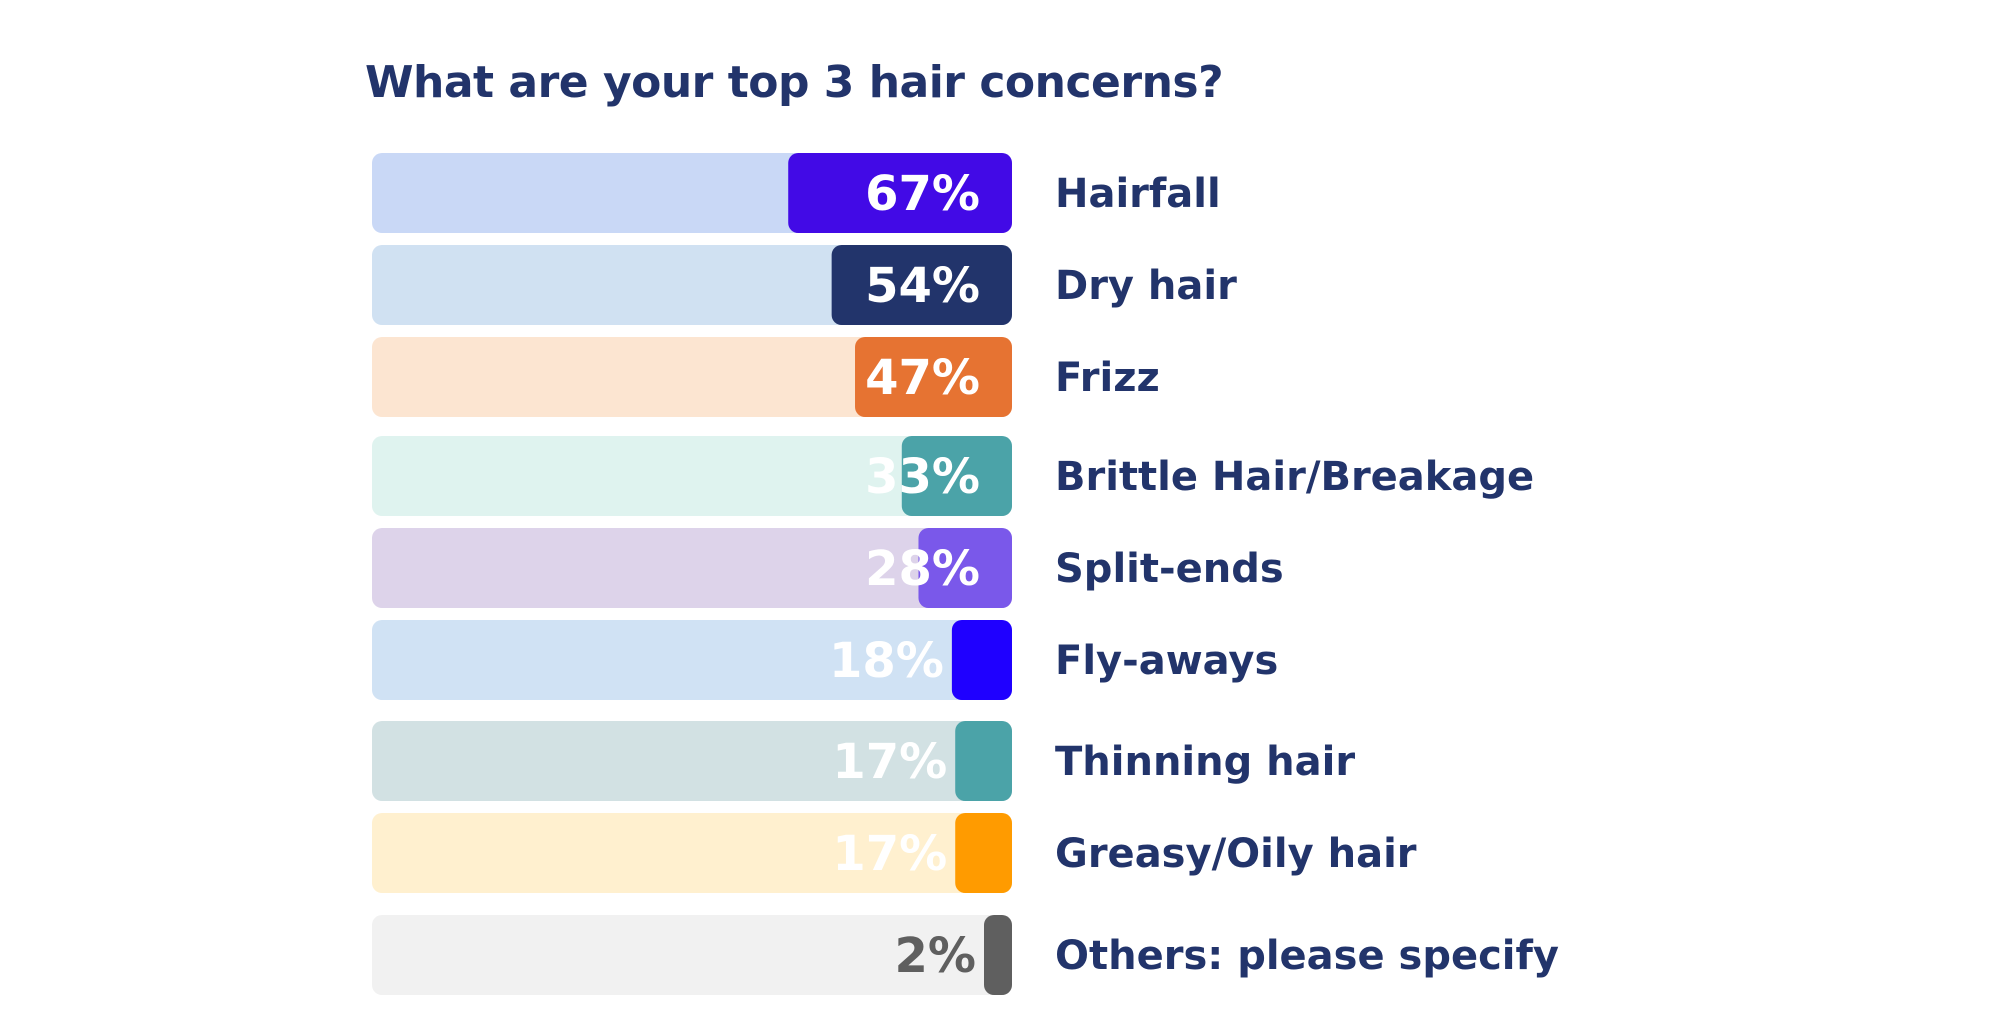 This screenshot has width=1999, height=1024. Describe the element at coordinates (1138, 194) in the screenshot. I see `category-label: Hairfall` at that location.